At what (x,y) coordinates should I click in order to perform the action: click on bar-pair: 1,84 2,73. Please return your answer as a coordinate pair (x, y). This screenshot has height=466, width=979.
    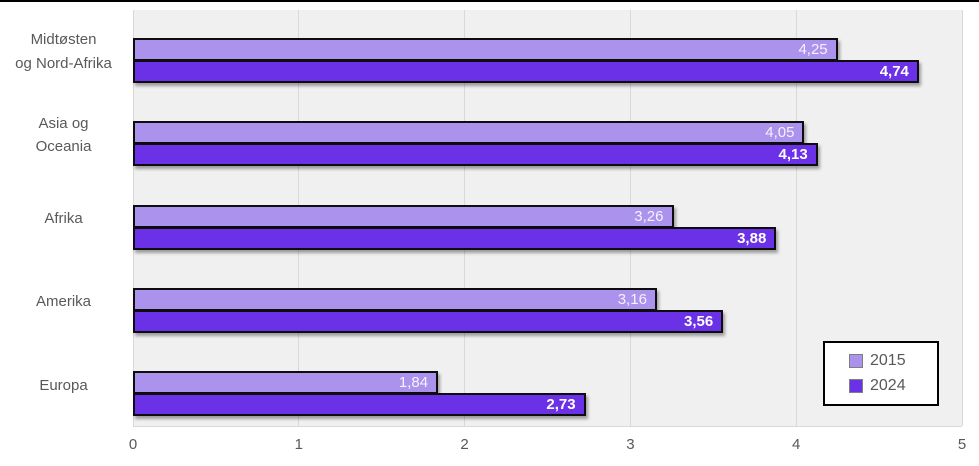
    Looking at the image, I should click on (547, 393).